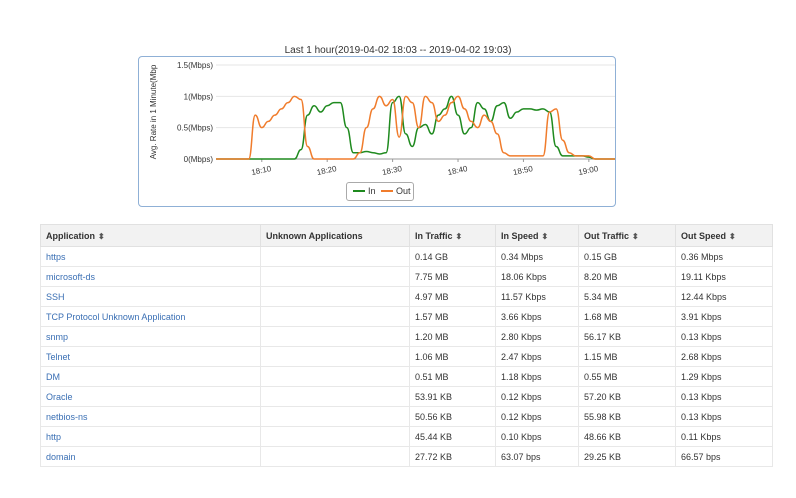 Image resolution: width=796 pixels, height=498 pixels. Describe the element at coordinates (55, 296) in the screenshot. I see `application-link: SSH` at that location.